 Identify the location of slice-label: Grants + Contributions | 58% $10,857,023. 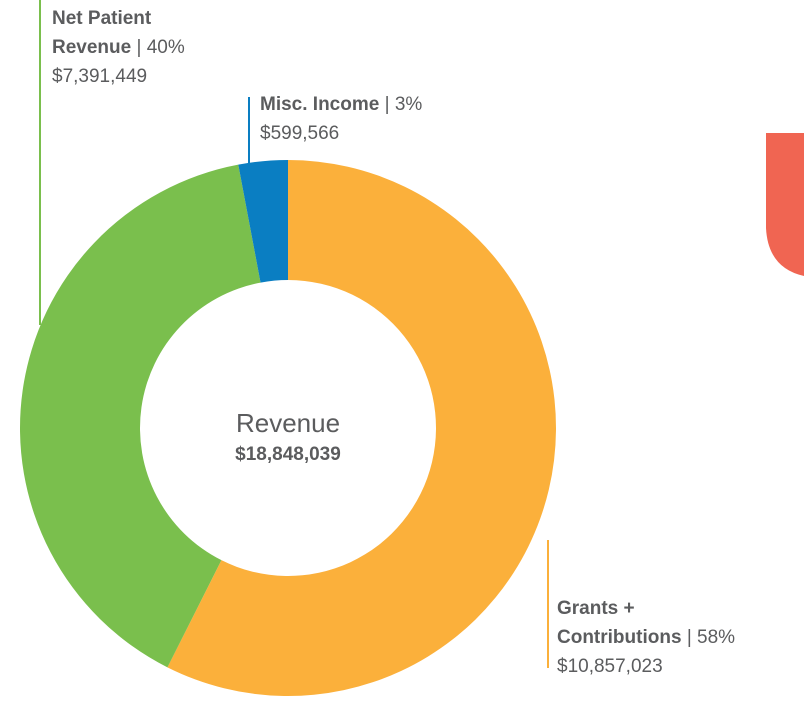
(657, 637).